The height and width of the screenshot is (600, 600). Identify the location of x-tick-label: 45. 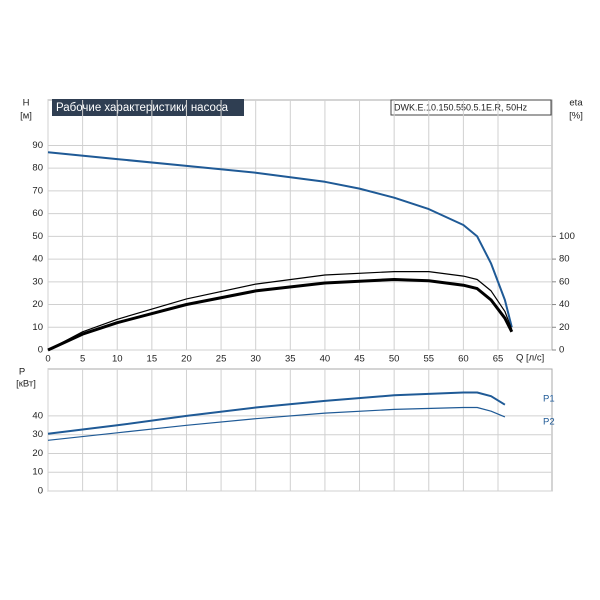
(359, 359).